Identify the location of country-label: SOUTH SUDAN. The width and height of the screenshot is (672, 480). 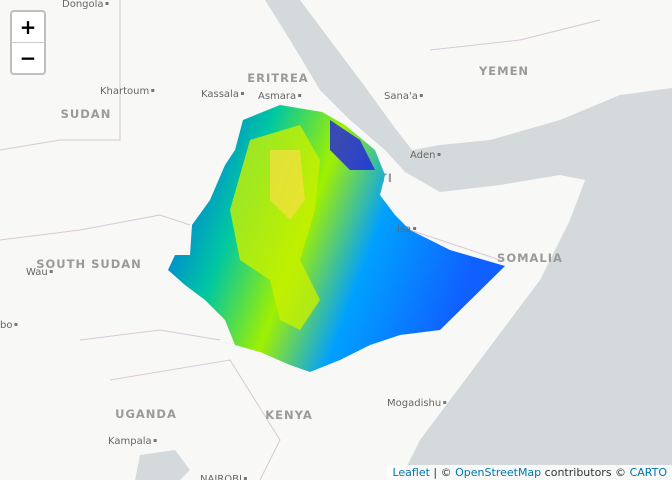
(89, 264).